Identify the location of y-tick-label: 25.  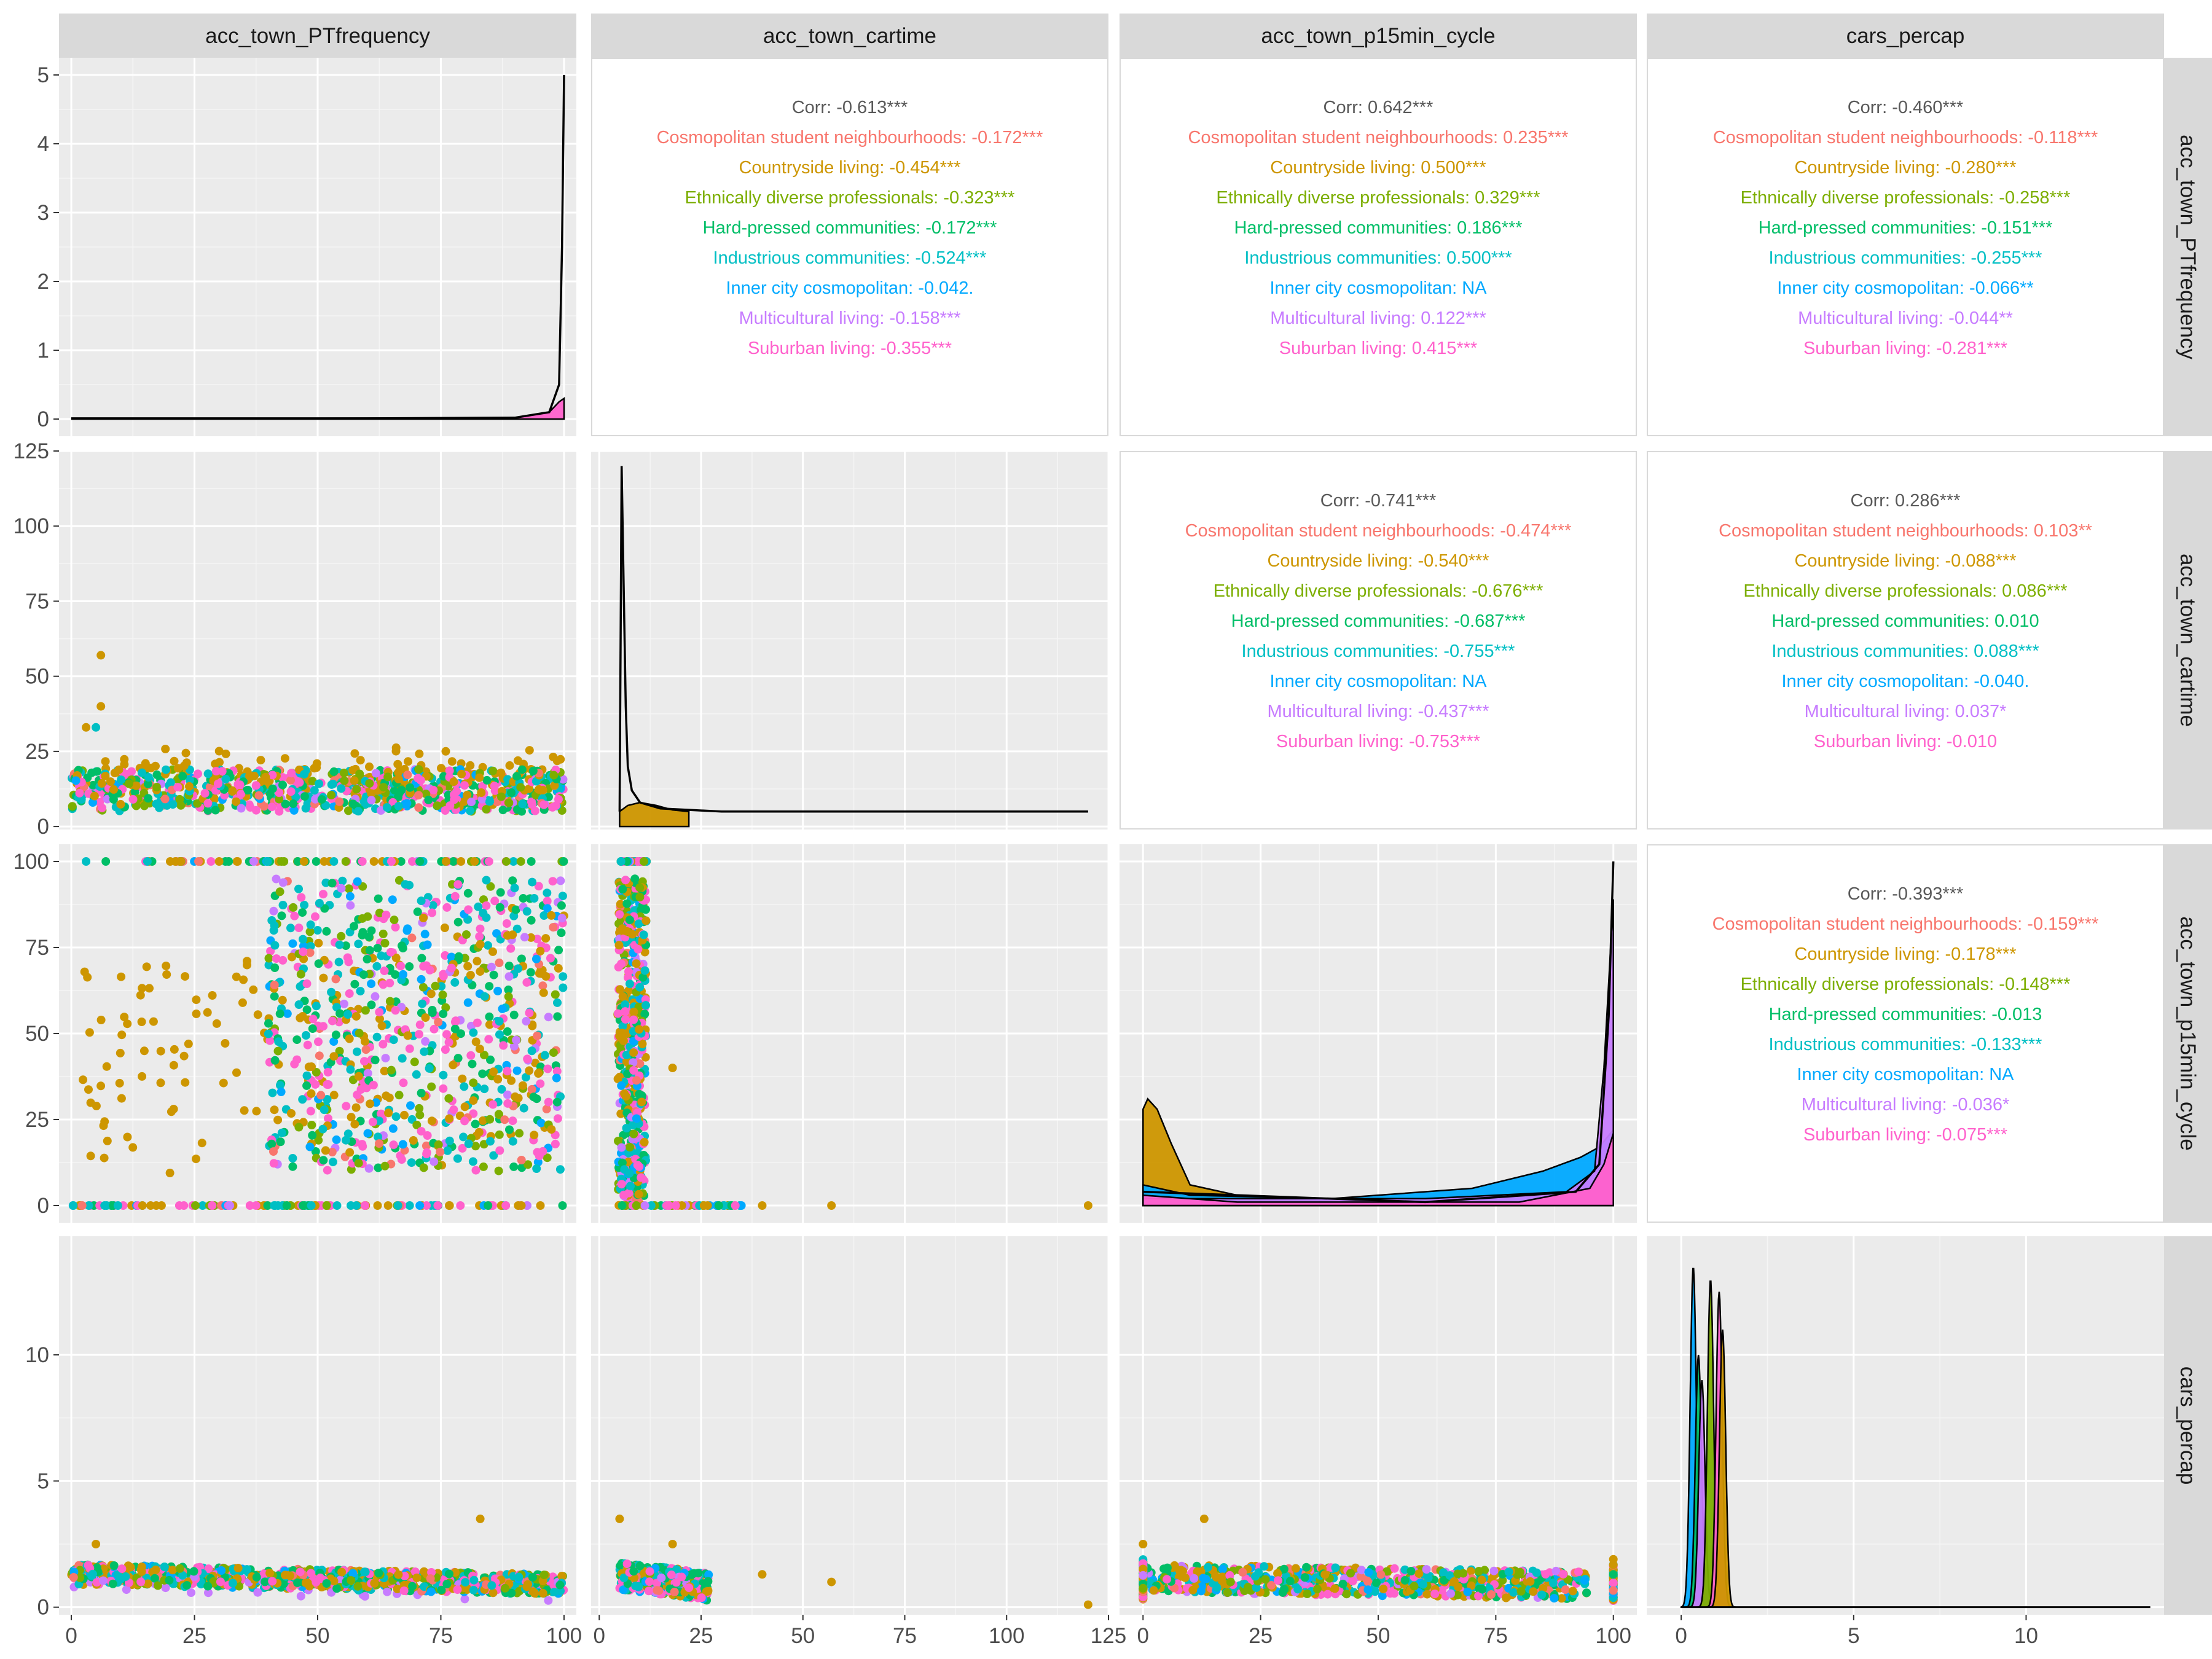
(37, 1120).